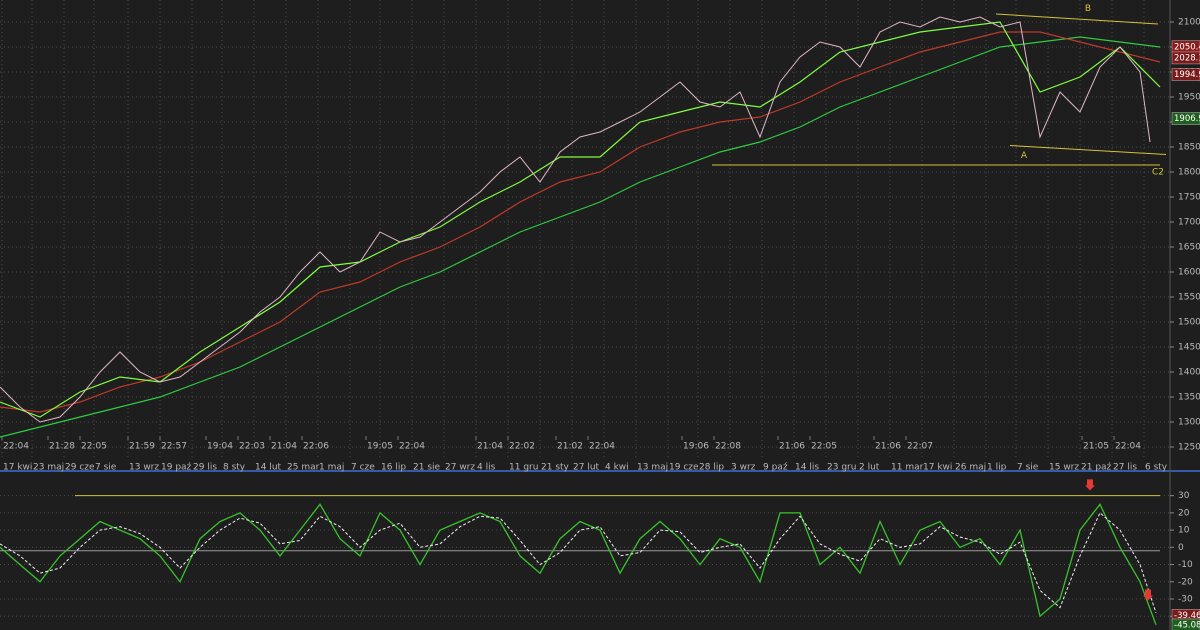 This screenshot has width=1200, height=630. Describe the element at coordinates (1064, 468) in the screenshot. I see `x-tick-label: 15 wrz` at that location.